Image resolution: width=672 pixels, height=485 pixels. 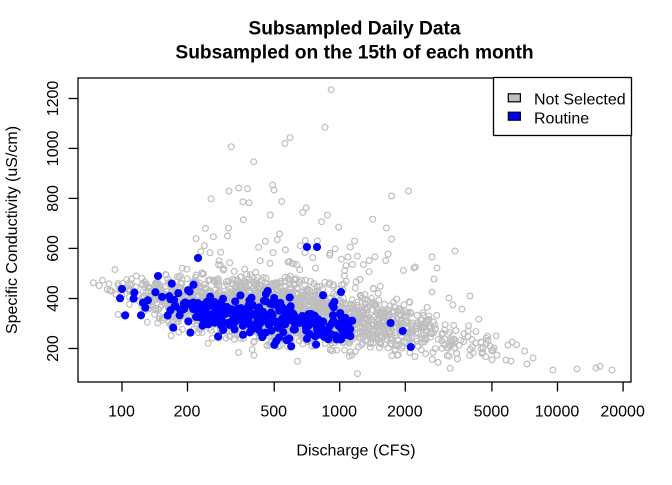 I want to click on svg-text: 500, so click(x=273, y=412).